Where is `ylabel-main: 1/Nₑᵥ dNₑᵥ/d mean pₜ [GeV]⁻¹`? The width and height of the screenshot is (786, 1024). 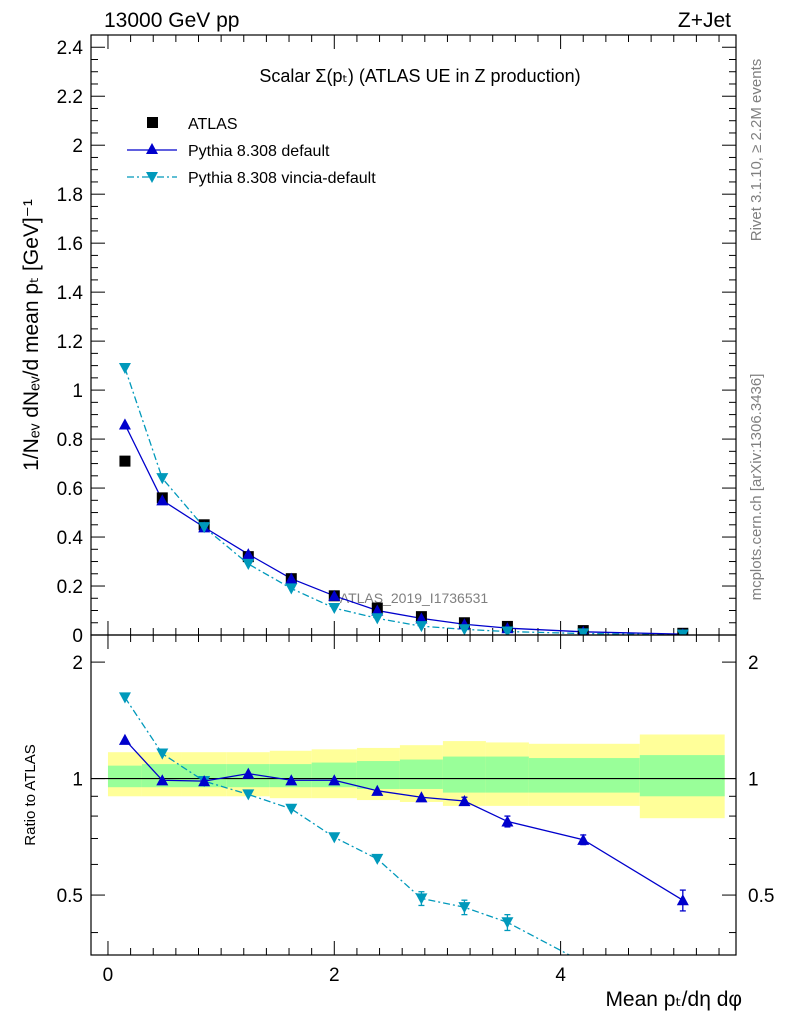
ylabel-main: 1/Nₑᵥ dNₑᵥ/d mean pₜ [GeV]⁻¹ is located at coordinates (31, 335).